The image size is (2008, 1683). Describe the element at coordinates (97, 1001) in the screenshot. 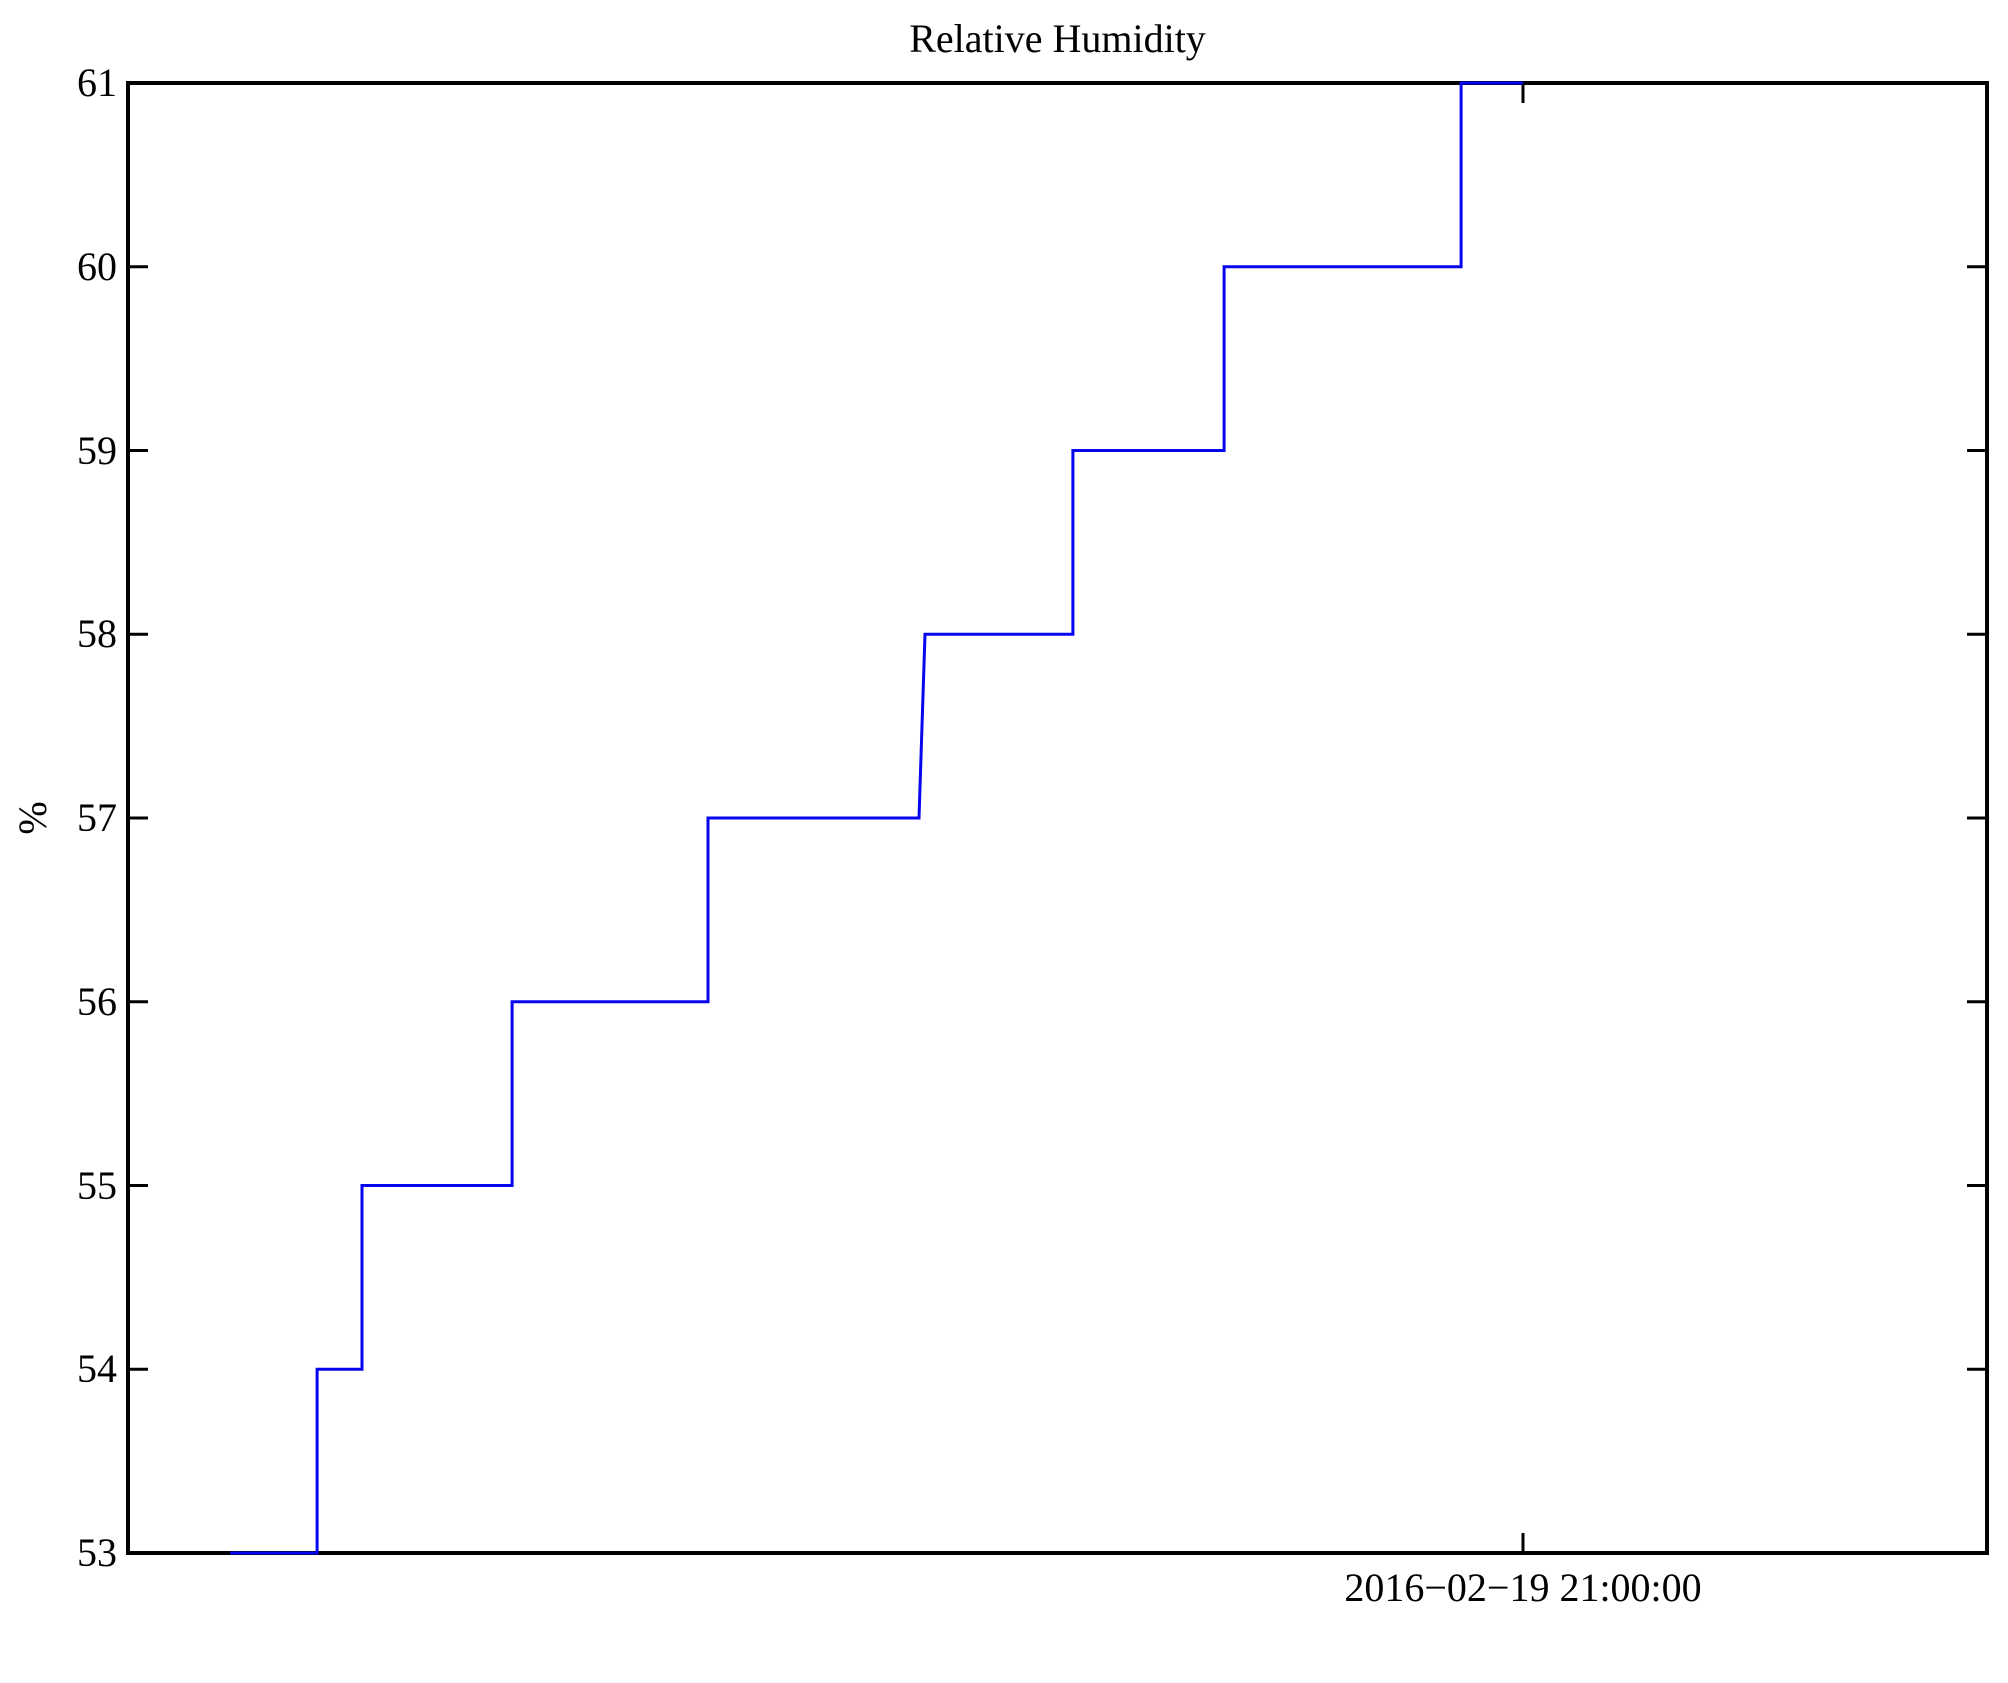

I see `y-tick-label: 56` at that location.